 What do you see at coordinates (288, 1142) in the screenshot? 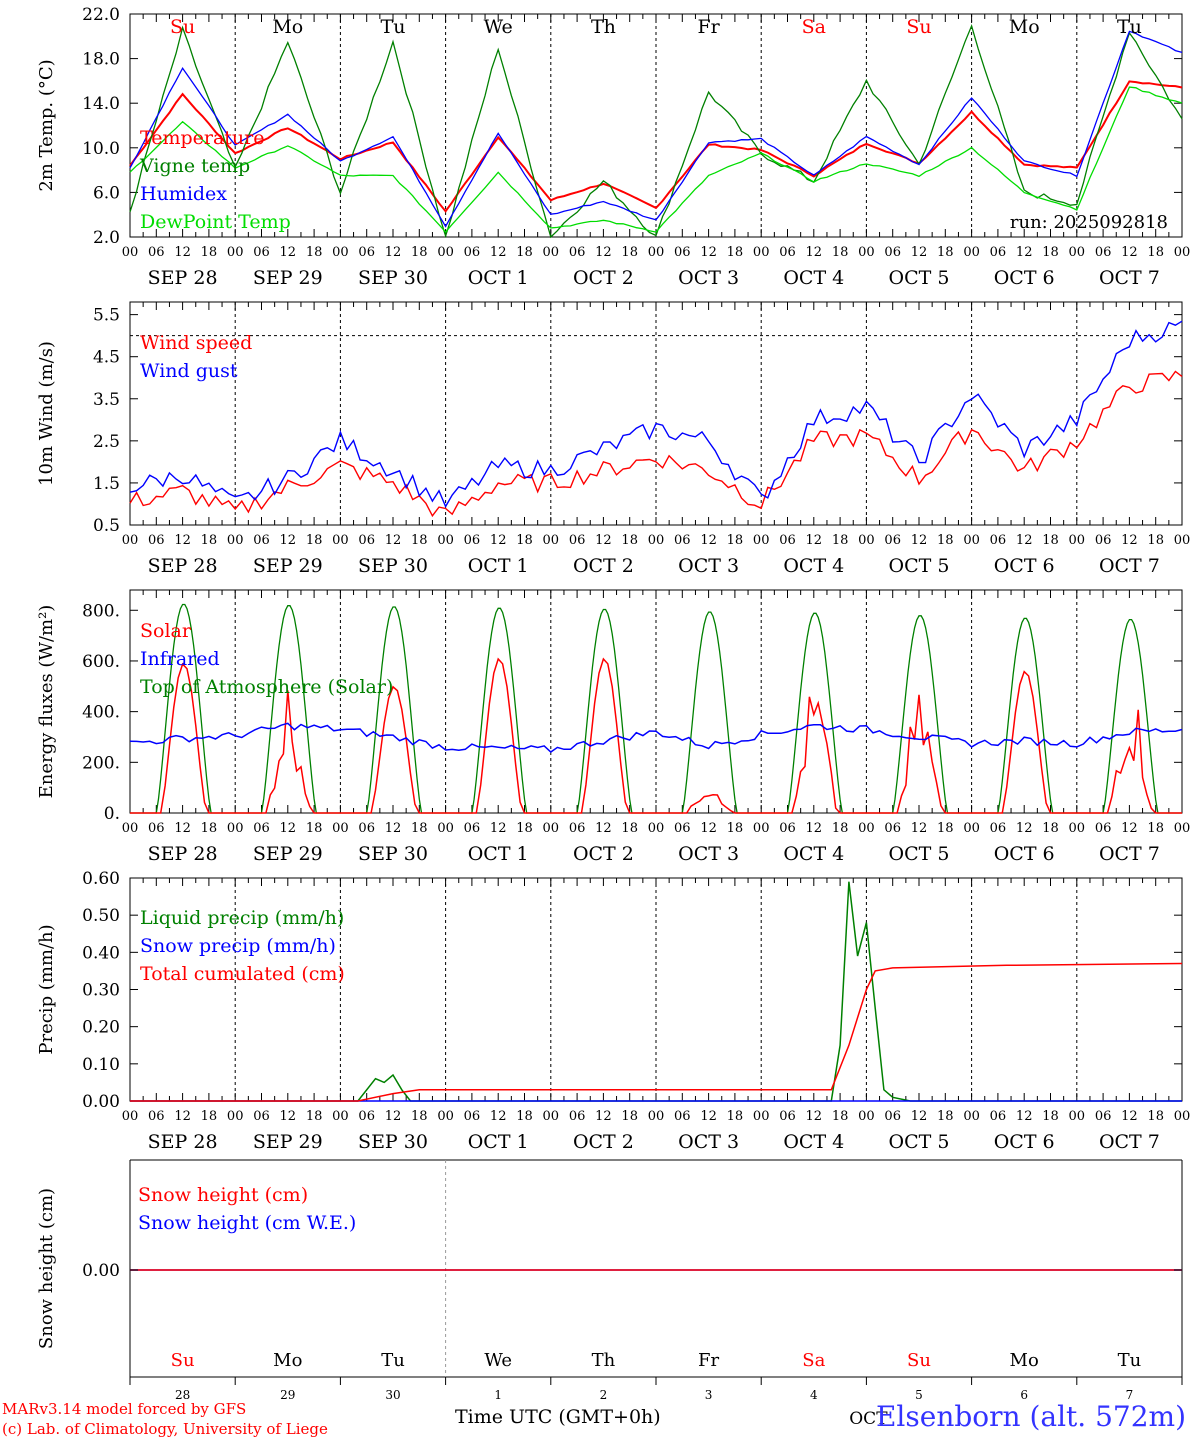
I see `date-label: SEP 29` at bounding box center [288, 1142].